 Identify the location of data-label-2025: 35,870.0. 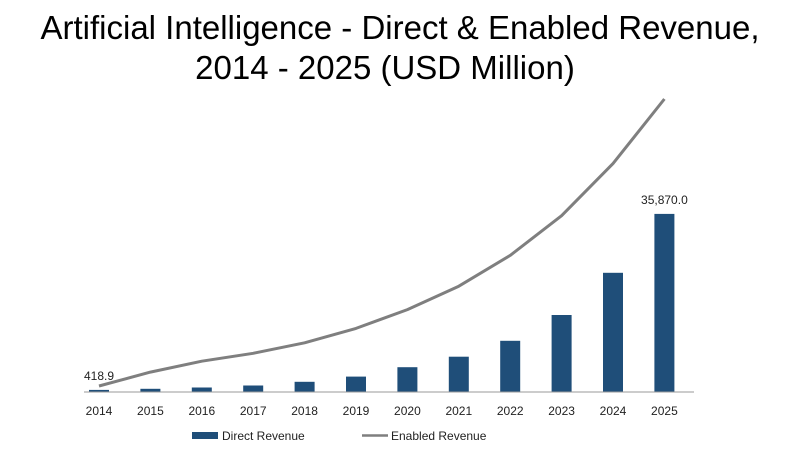
(664, 200).